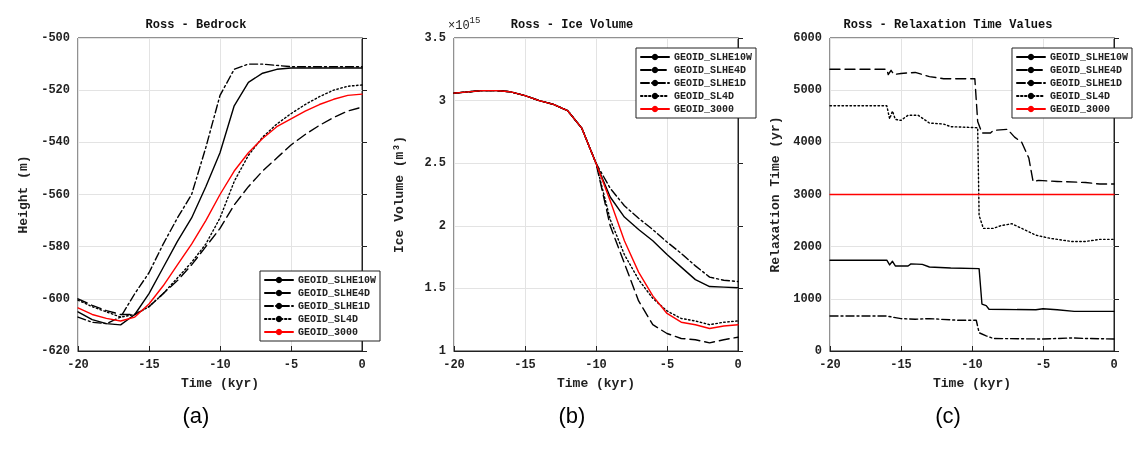 This screenshot has height=457, width=1142. I want to click on y-axis-title: Ice Volume (m³), so click(399, 194).